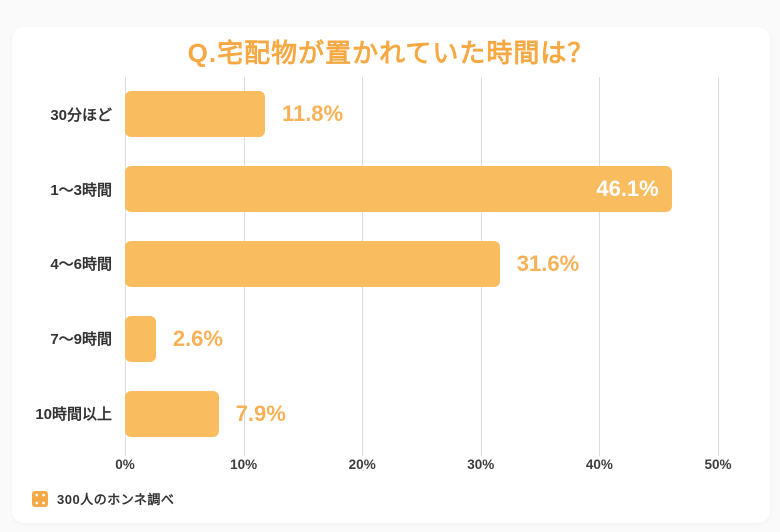  What do you see at coordinates (81, 115) in the screenshot?
I see `category-label: 30分ほど` at bounding box center [81, 115].